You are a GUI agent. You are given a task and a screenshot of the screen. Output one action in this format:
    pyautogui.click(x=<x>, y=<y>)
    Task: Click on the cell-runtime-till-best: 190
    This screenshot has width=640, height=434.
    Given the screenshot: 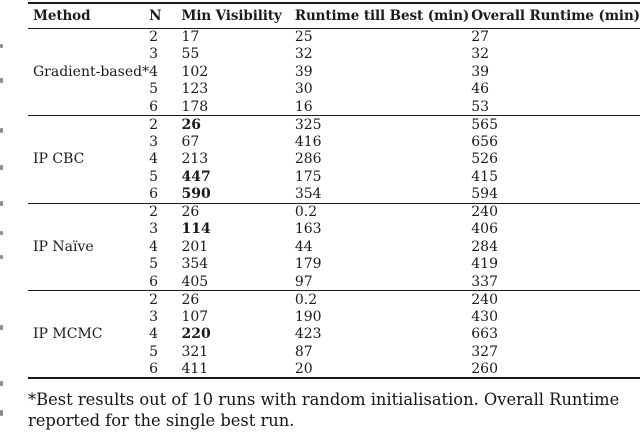 What is the action you would take?
    pyautogui.click(x=308, y=316)
    